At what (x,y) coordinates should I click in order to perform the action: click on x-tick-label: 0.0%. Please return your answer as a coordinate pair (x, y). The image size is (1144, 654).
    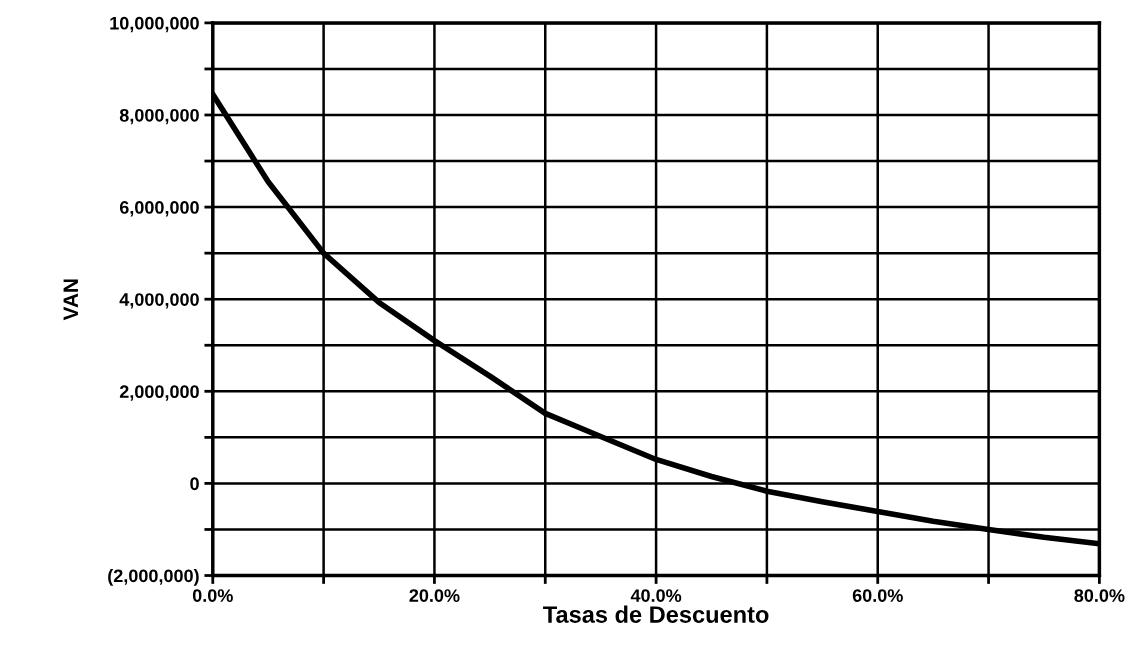
    Looking at the image, I should click on (212, 595).